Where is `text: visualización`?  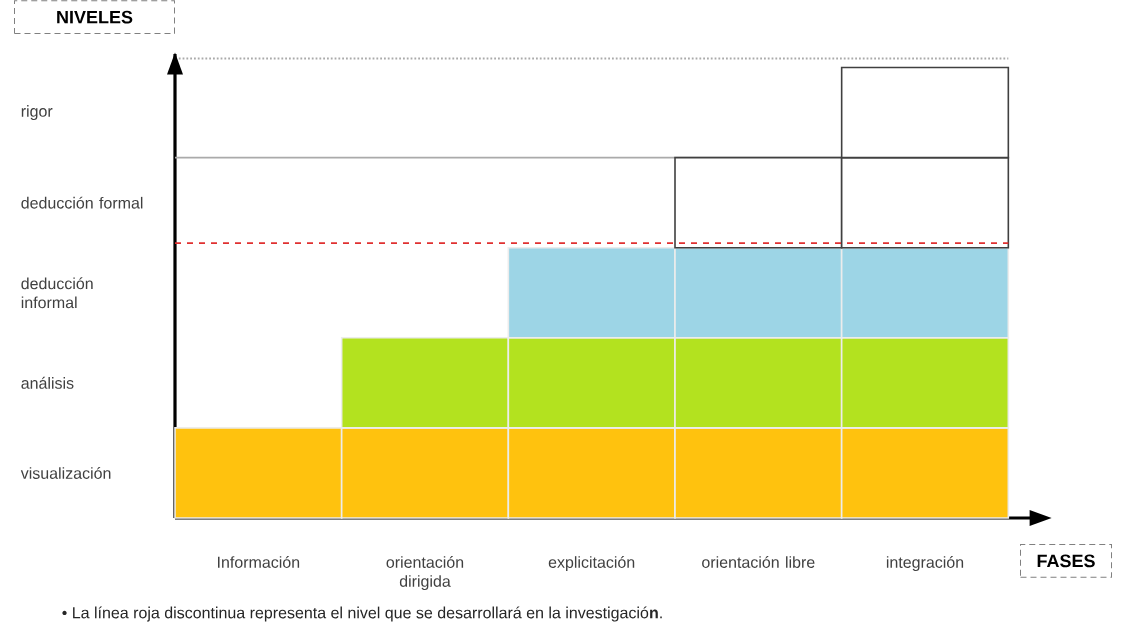 text: visualización is located at coordinates (65, 472).